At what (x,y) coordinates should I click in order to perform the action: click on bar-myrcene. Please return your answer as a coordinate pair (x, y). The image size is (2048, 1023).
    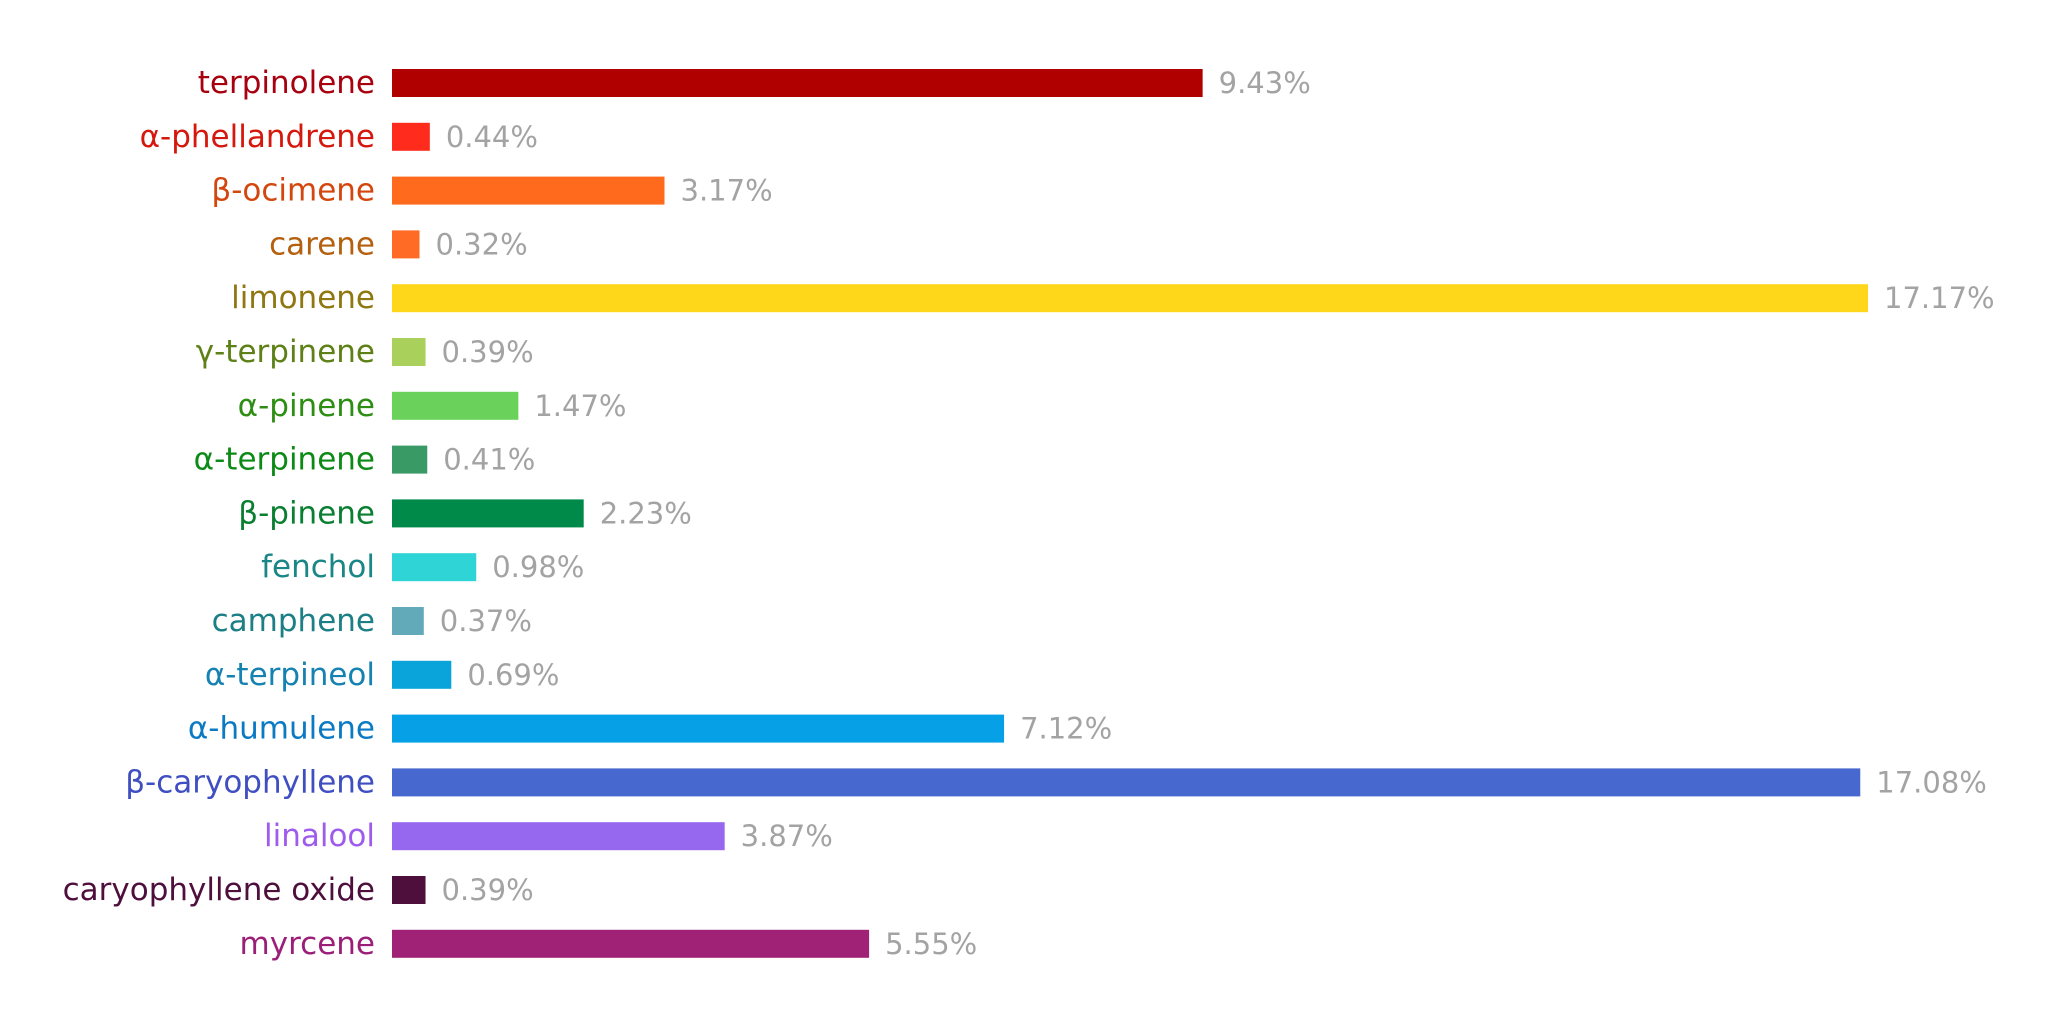
    Looking at the image, I should click on (631, 943).